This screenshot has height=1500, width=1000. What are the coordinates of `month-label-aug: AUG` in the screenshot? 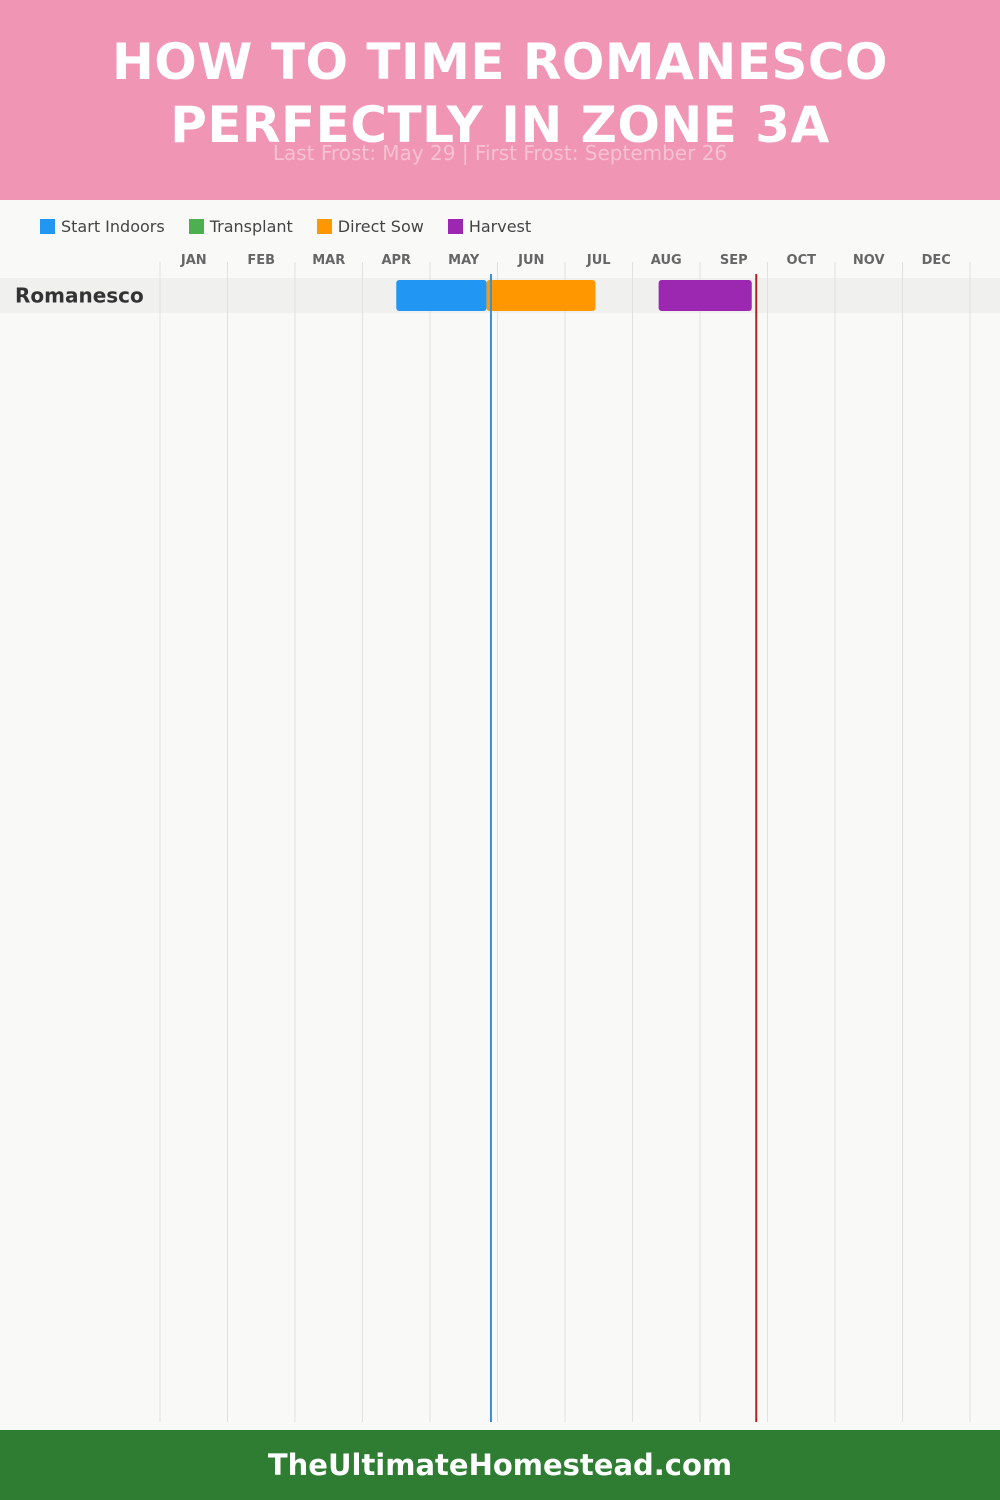 It's located at (666, 260).